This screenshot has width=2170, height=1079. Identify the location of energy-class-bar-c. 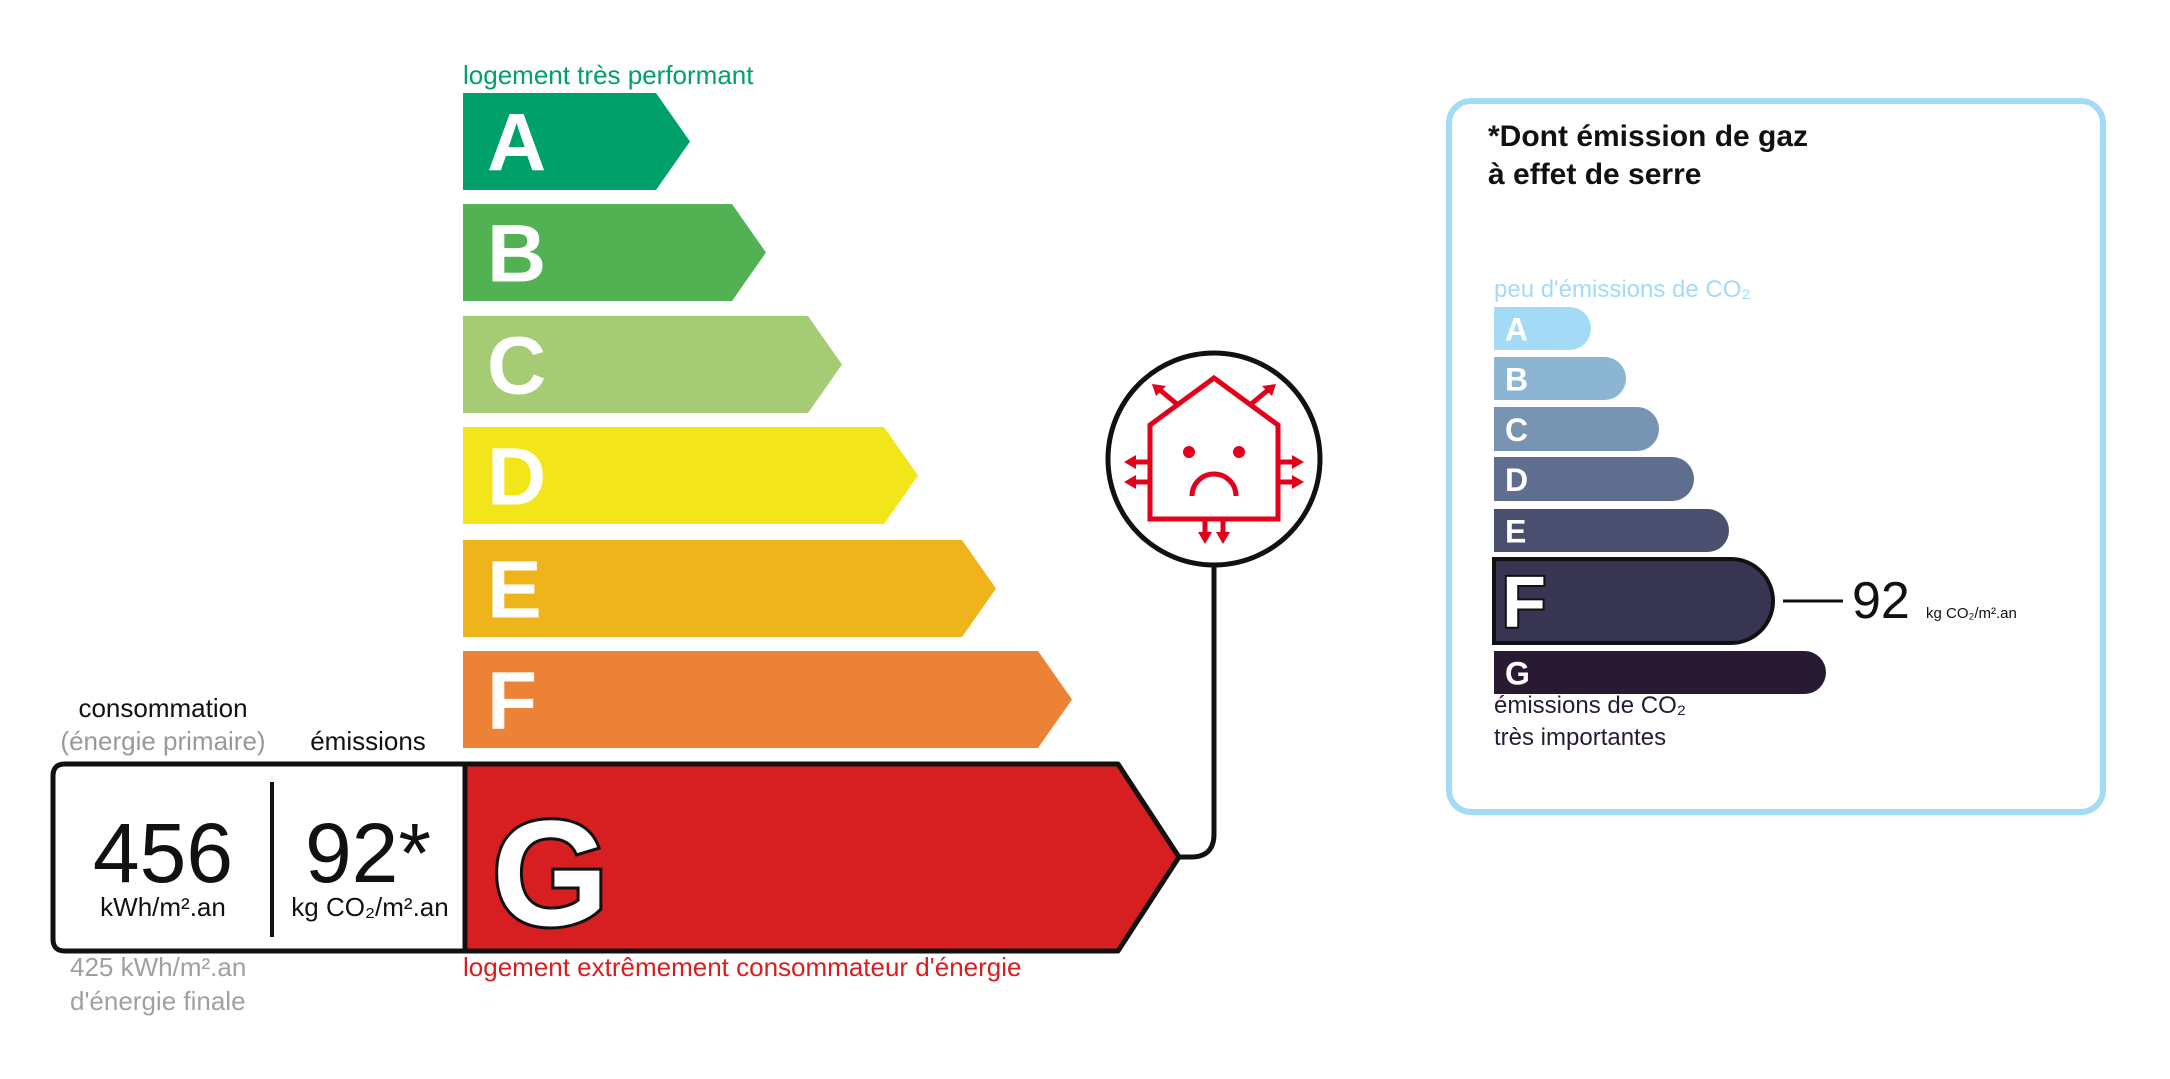
(652, 364).